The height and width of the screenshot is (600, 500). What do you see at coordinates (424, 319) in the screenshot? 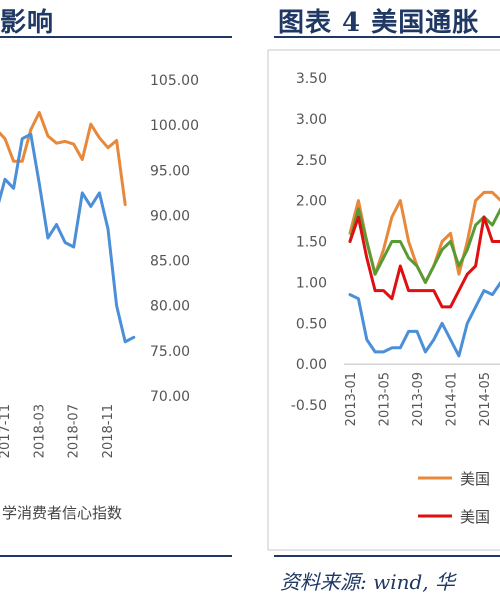
I see `right-series-line-blue` at bounding box center [424, 319].